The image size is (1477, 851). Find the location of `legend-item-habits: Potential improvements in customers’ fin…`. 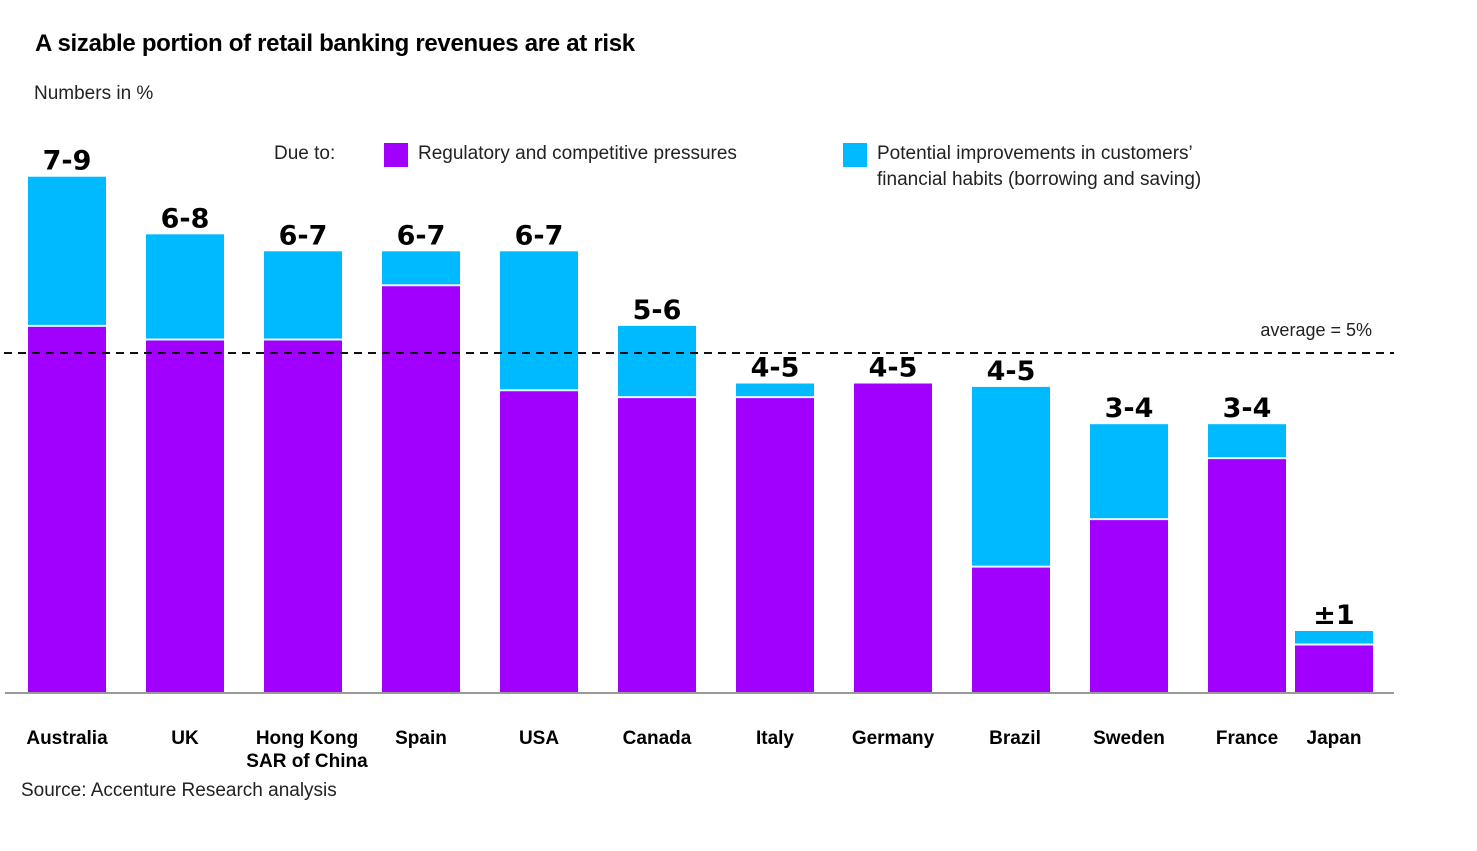

legend-item-habits: Potential improvements in customers’ fin… is located at coordinates (1022, 167).